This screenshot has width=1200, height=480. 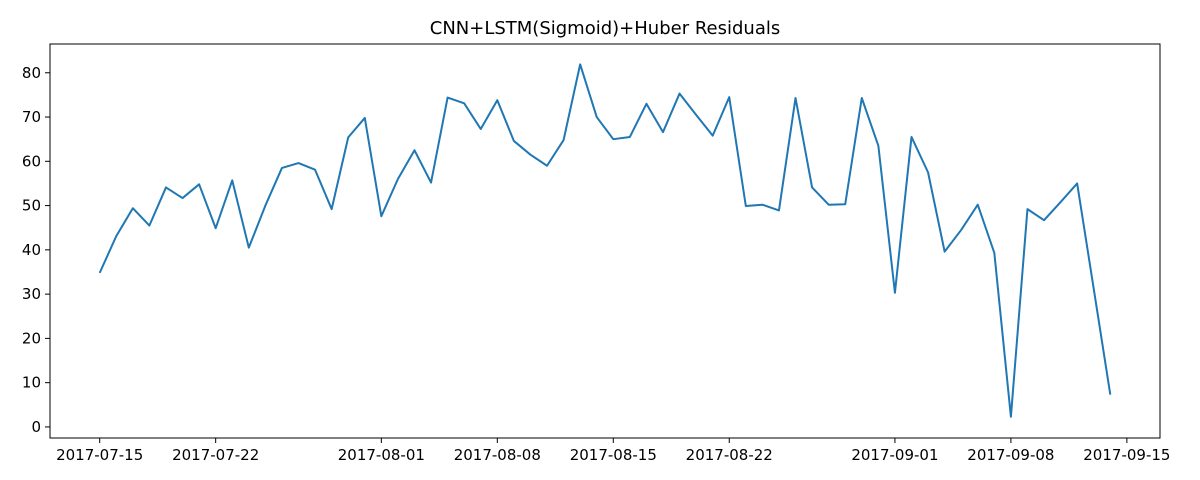 What do you see at coordinates (497, 455) in the screenshot?
I see `x-tick-label: 2017-08-08` at bounding box center [497, 455].